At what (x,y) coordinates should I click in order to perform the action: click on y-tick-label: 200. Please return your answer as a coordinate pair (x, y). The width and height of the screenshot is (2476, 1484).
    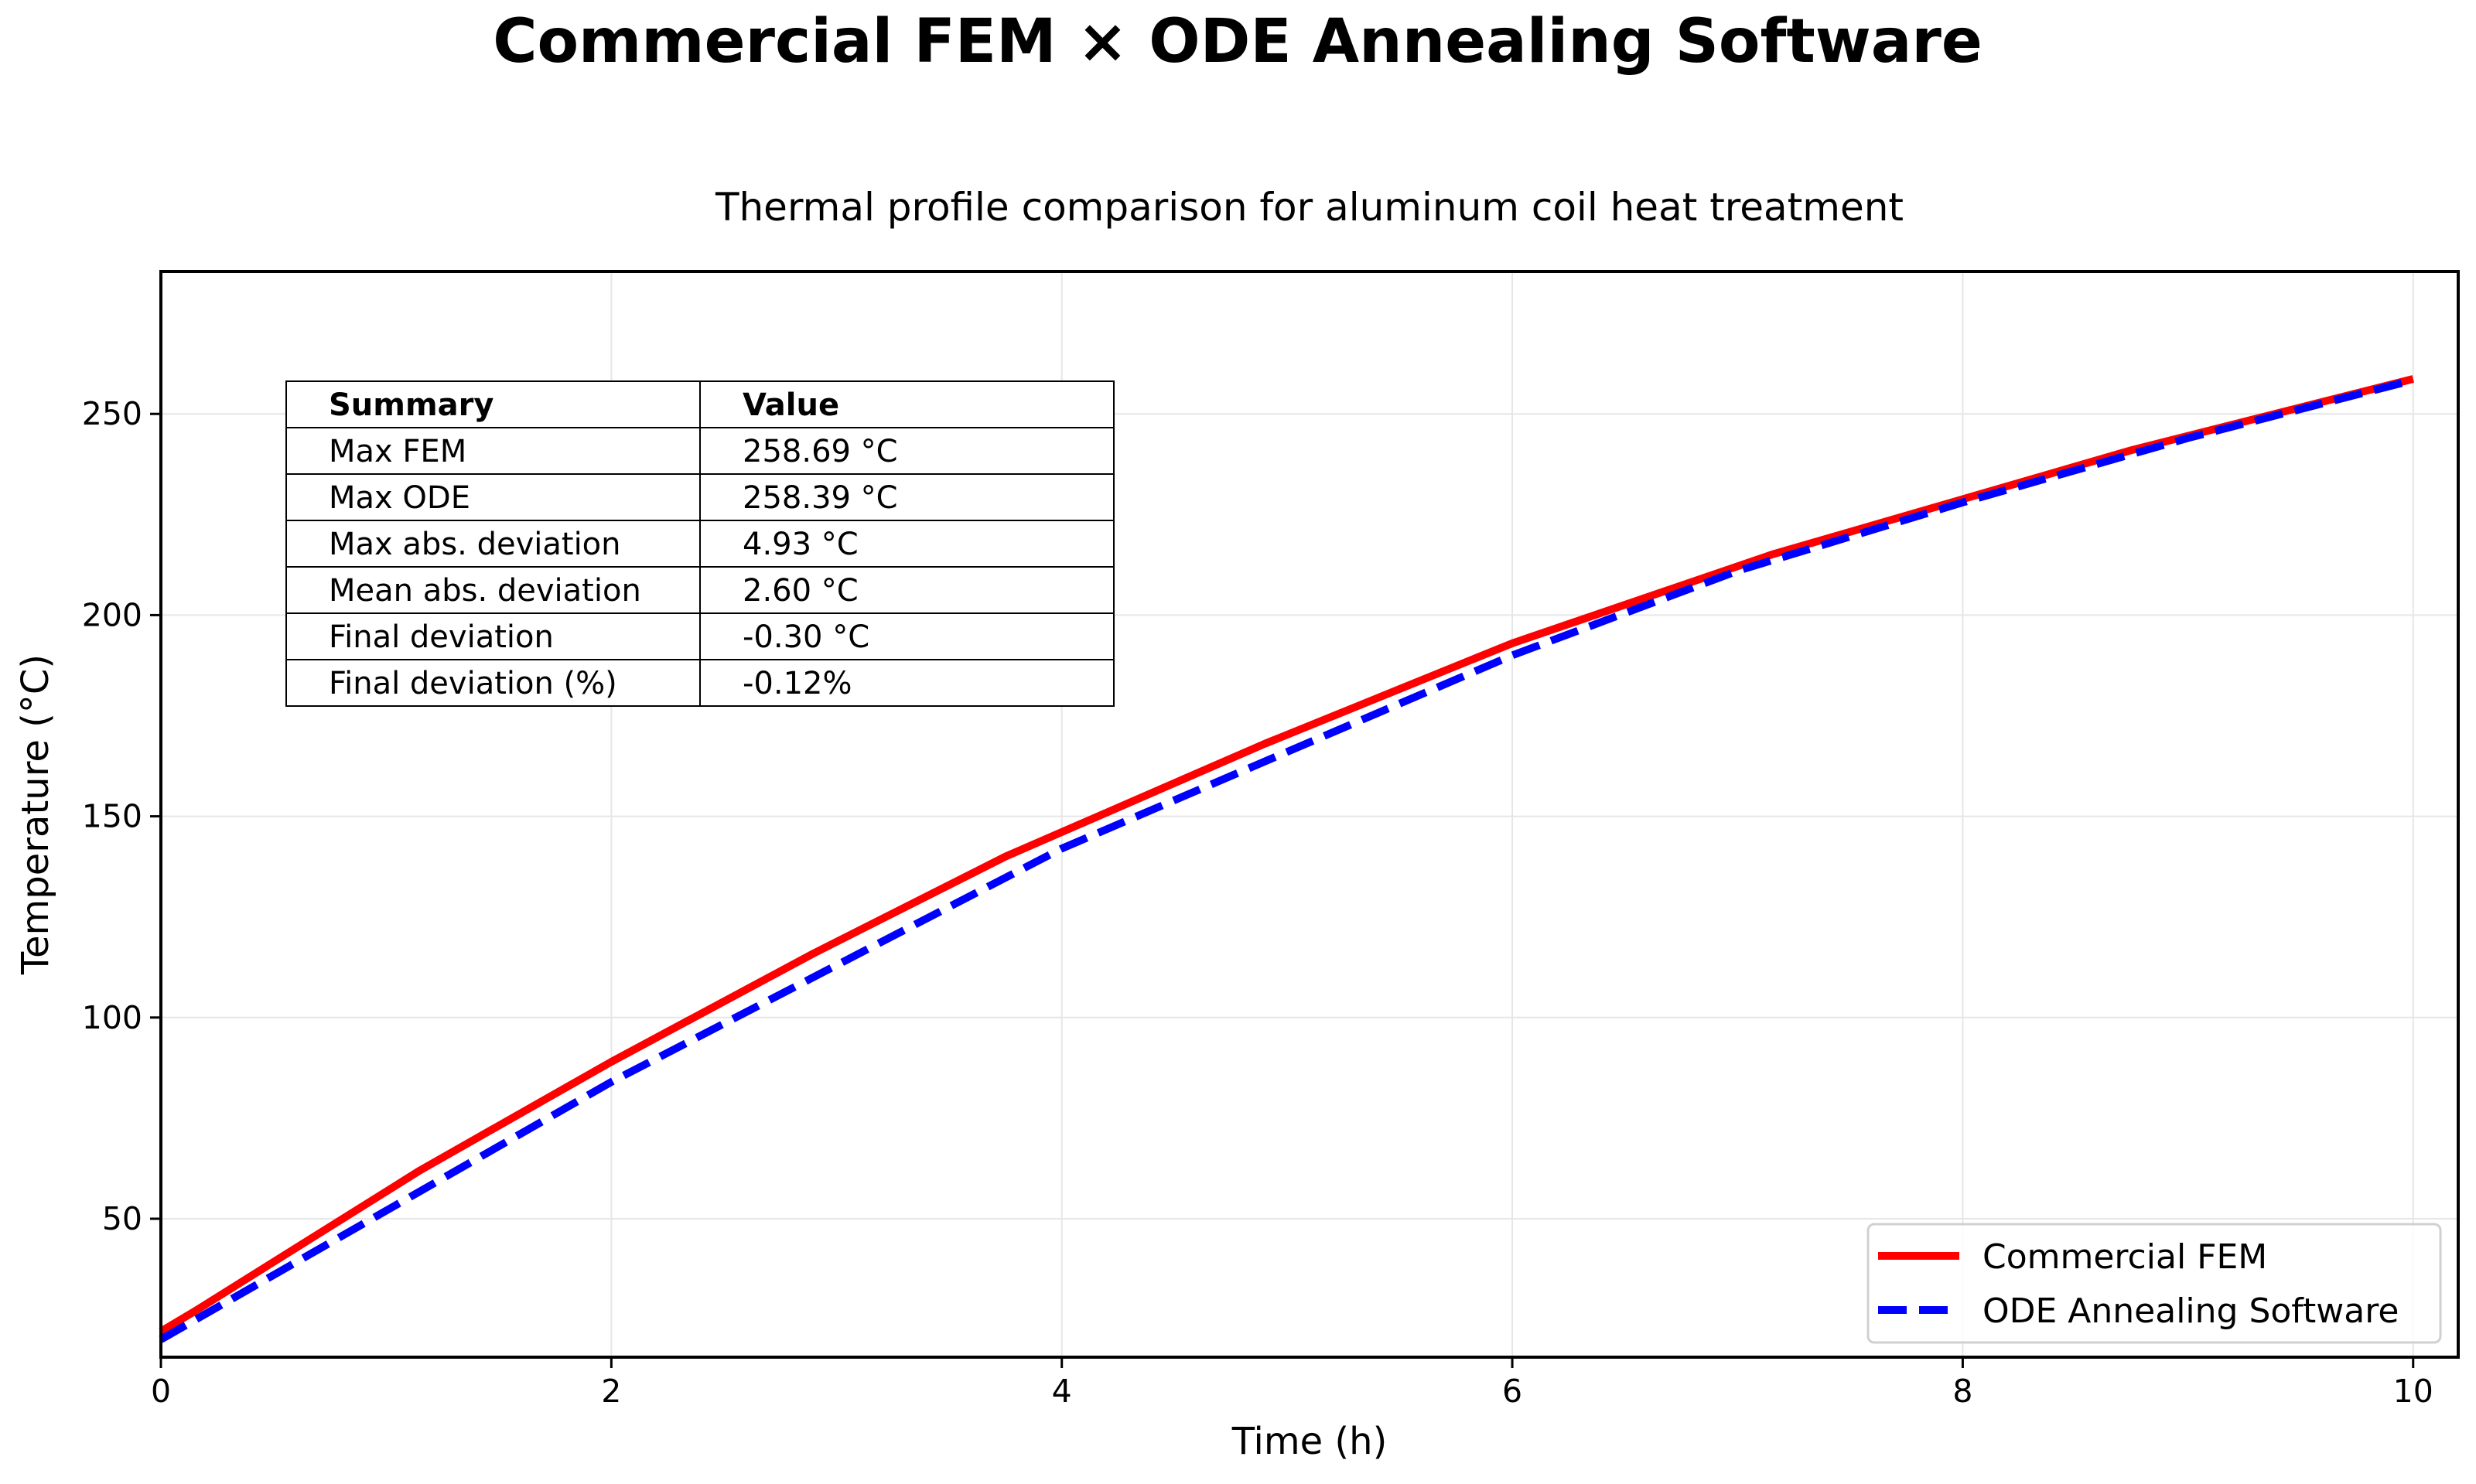
    Looking at the image, I should click on (112, 615).